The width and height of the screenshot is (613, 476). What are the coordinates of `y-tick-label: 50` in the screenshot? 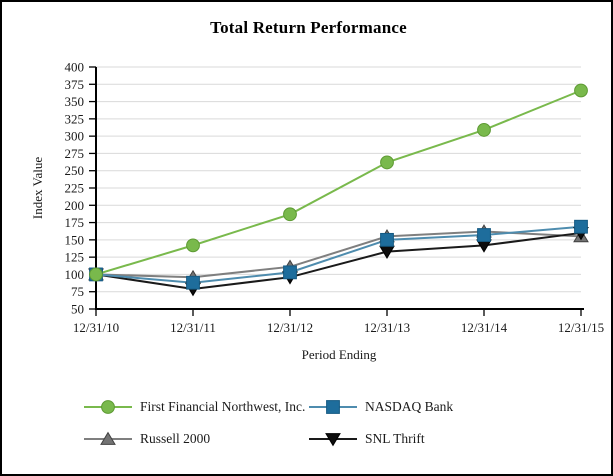 It's located at (77, 309).